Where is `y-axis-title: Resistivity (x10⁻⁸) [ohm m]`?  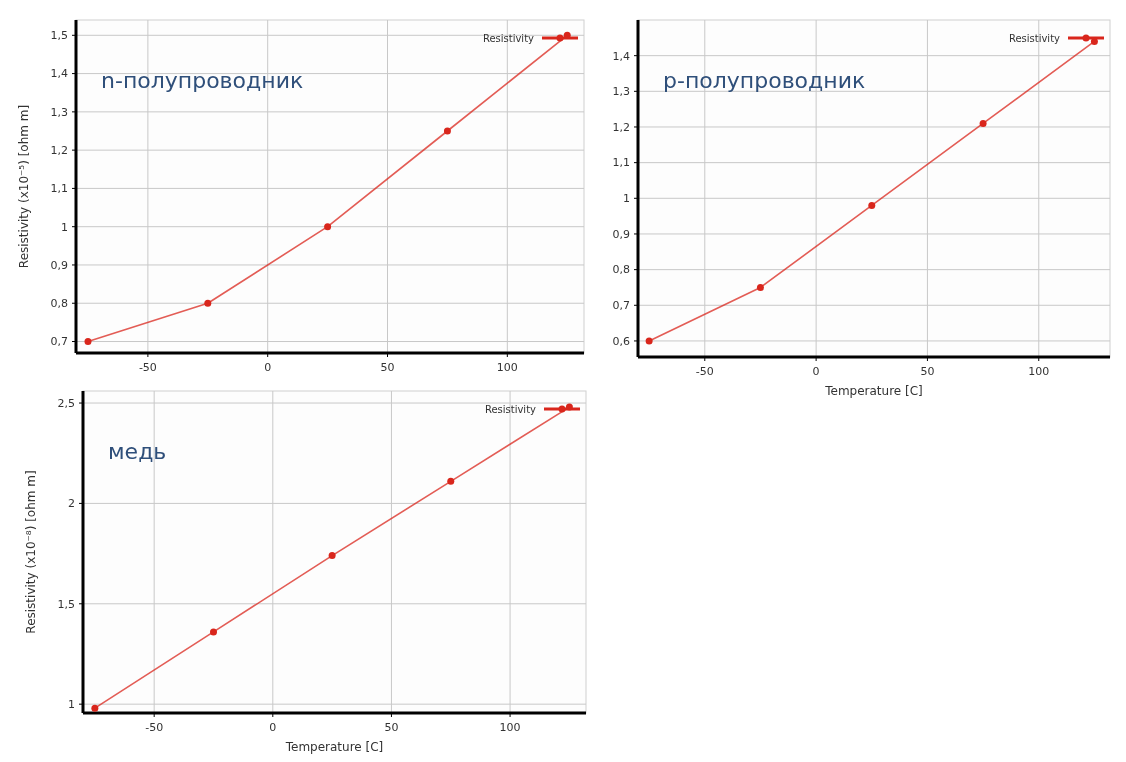
y-axis-title: Resistivity (x10⁻⁸) [ohm m] is located at coordinates (31, 552).